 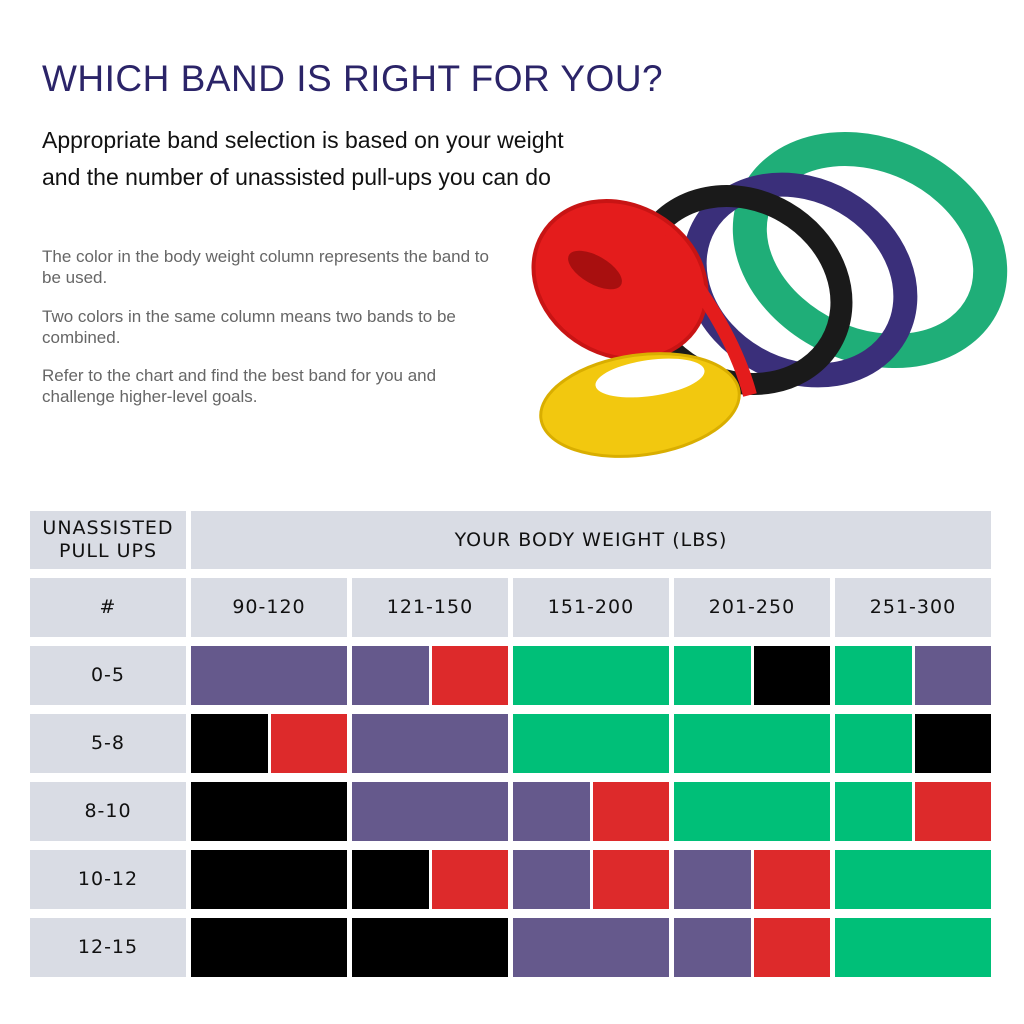 What do you see at coordinates (108, 675) in the screenshot?
I see `pullups-row-label: 0-5` at bounding box center [108, 675].